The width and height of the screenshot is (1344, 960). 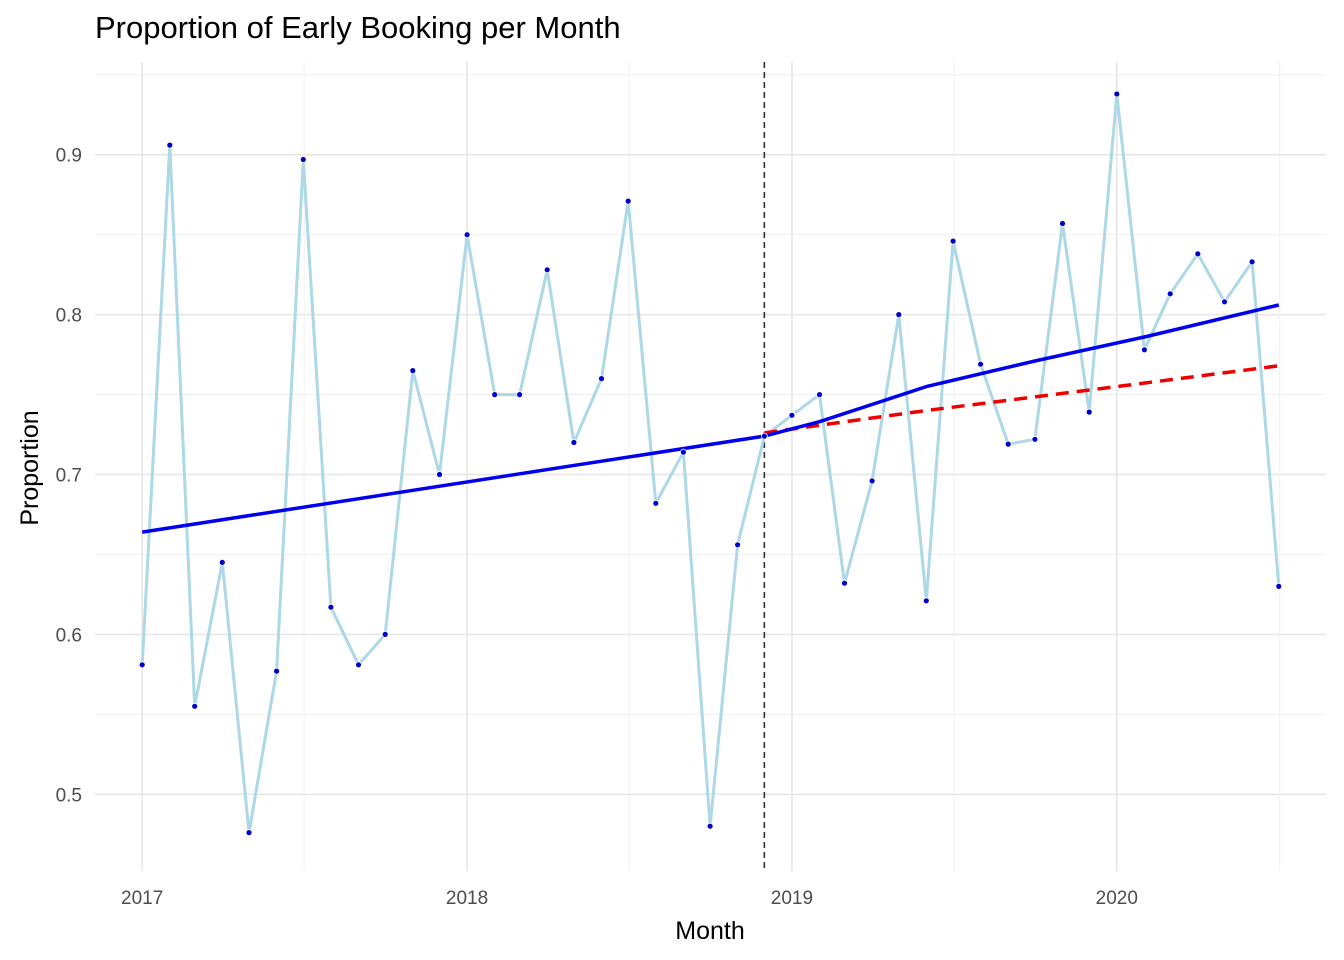 I want to click on x-tick-label: 2020, so click(x=1117, y=898).